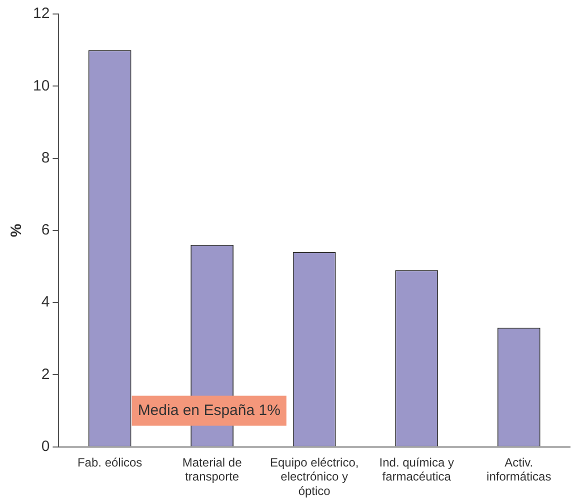  What do you see at coordinates (416, 469) in the screenshot?
I see `x-tick-label: Ind. química y farmacéutica` at bounding box center [416, 469].